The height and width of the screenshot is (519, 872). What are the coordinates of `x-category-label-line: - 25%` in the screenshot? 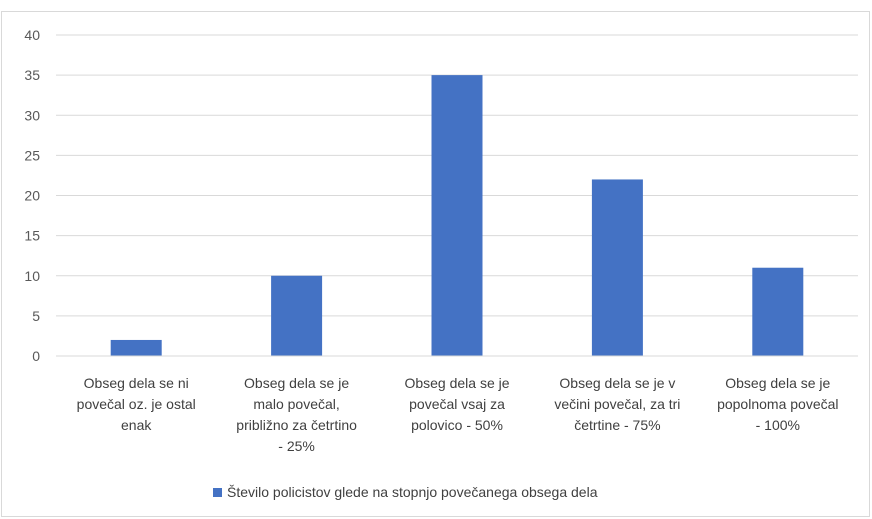 It's located at (296, 446).